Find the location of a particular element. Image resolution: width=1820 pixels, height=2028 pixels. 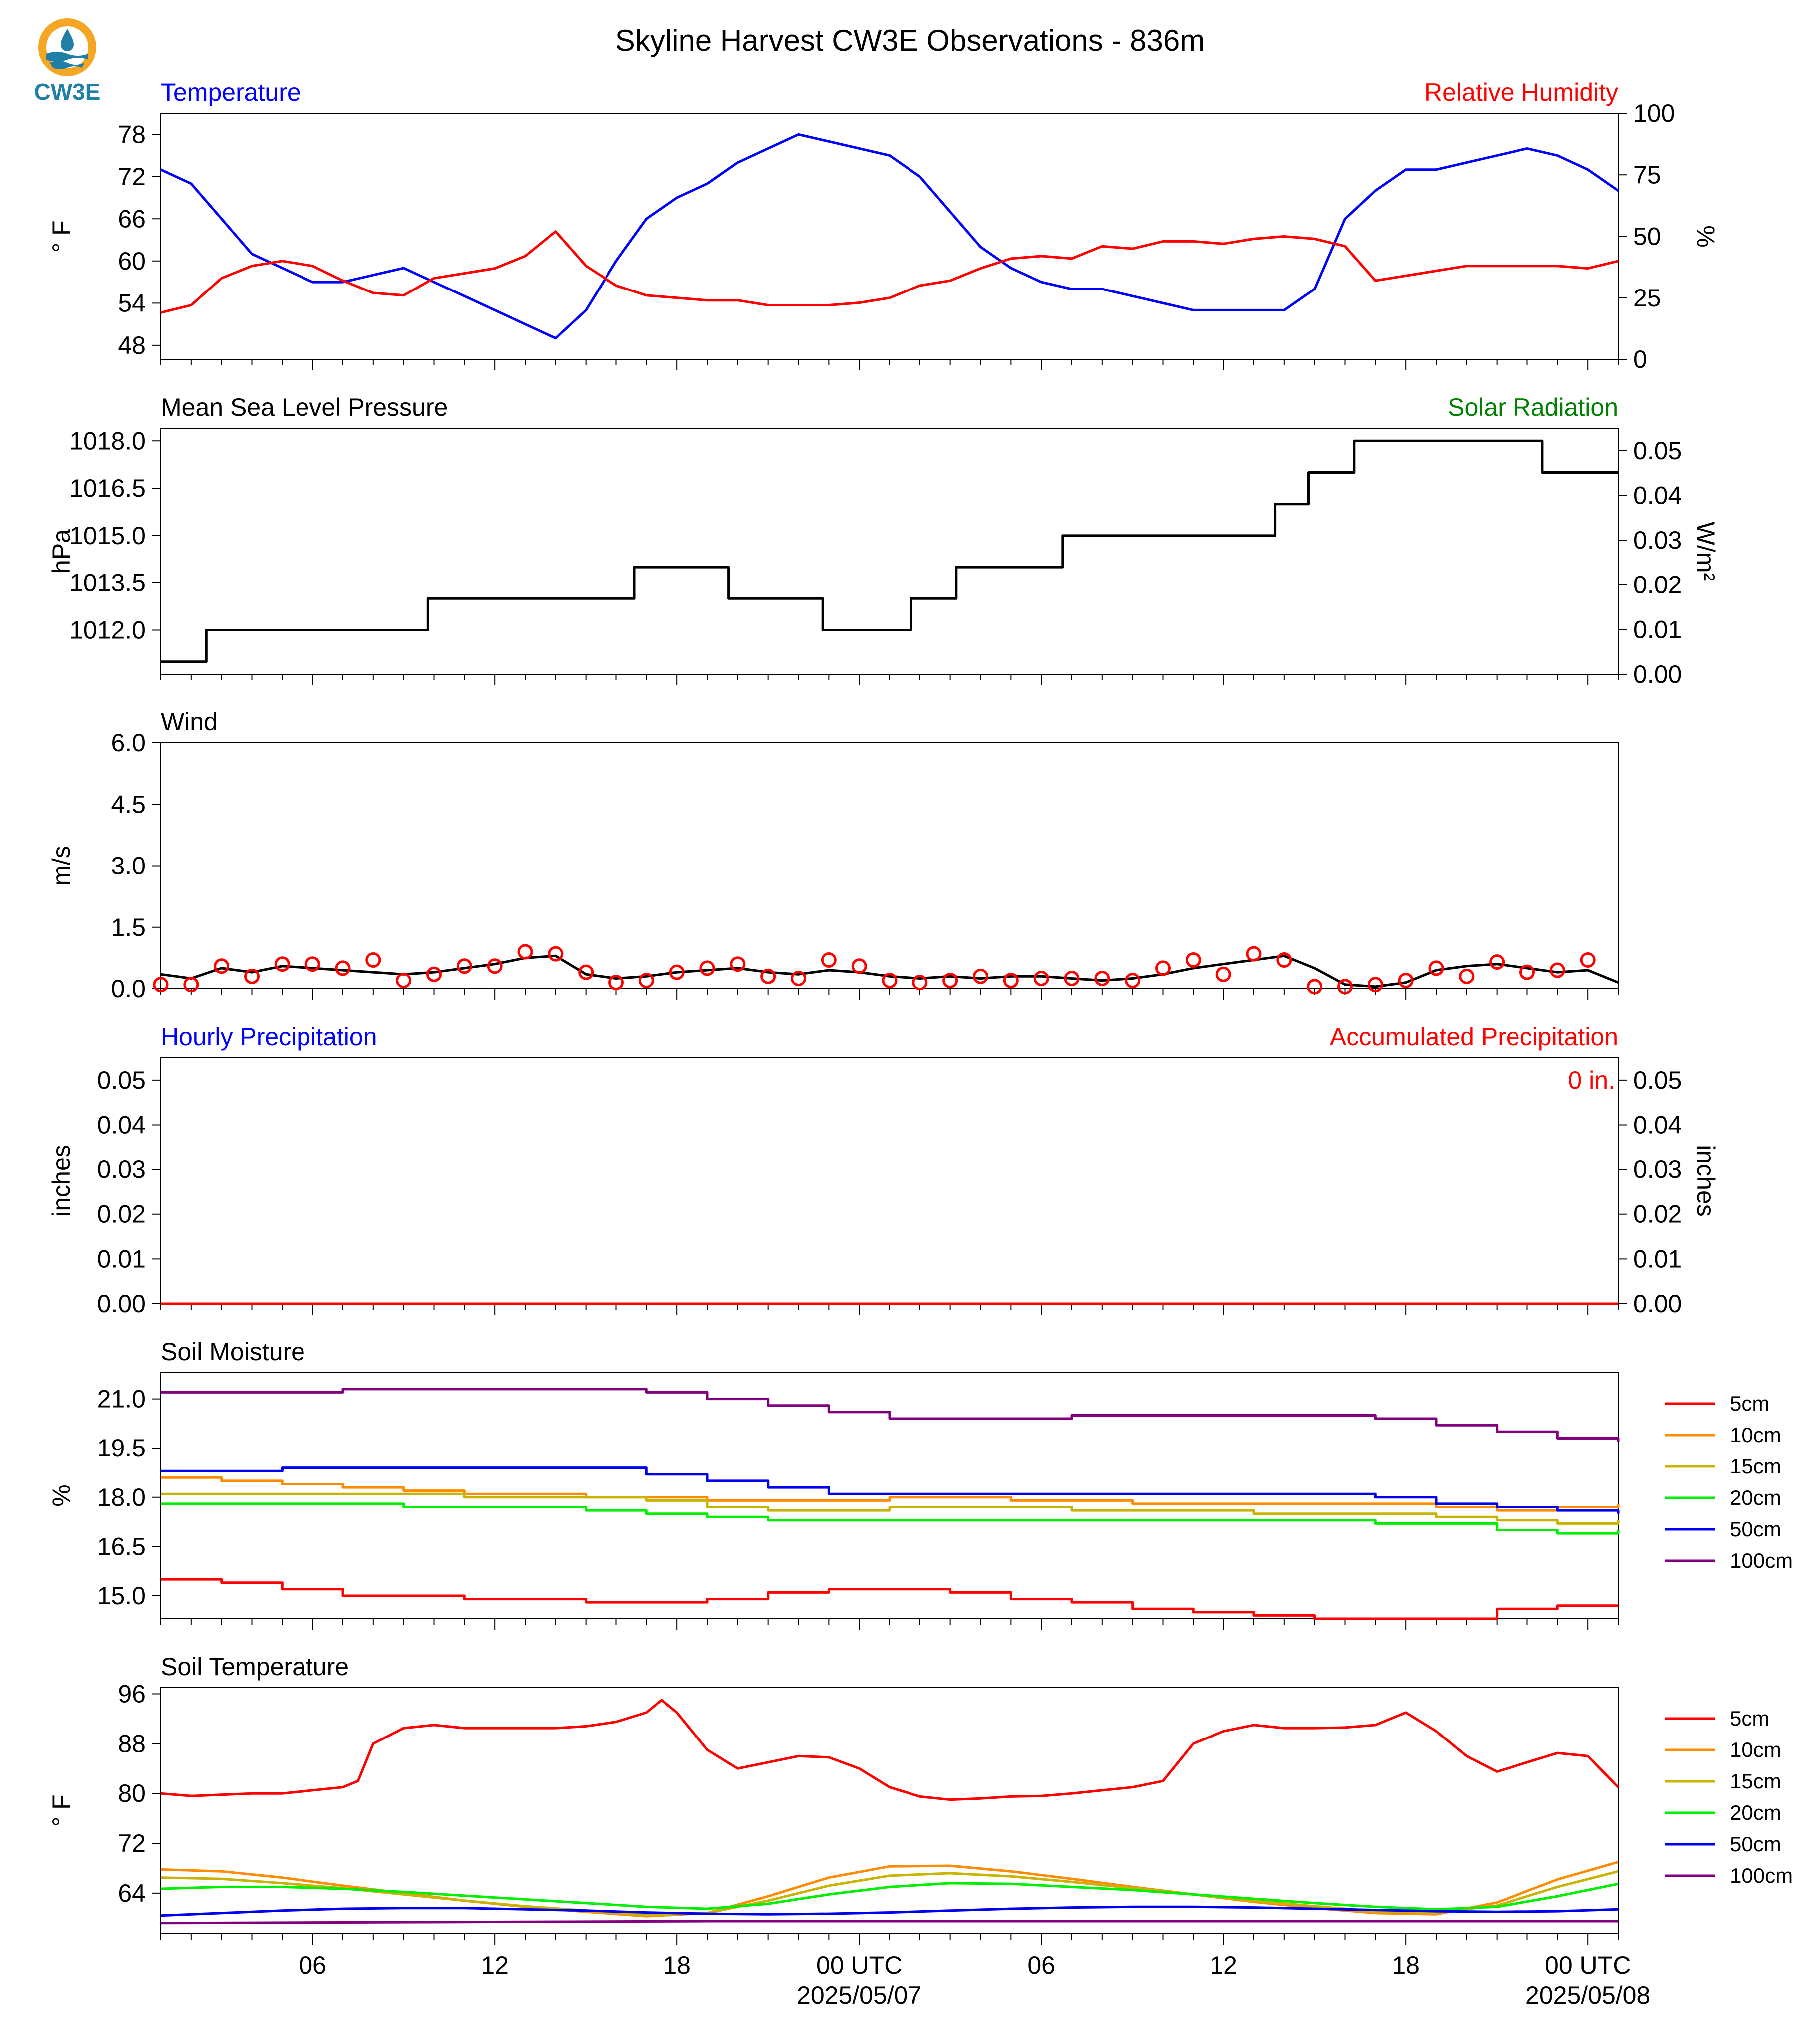

panel-title-left: Mean Sea Level Pressure is located at coordinates (304, 407).